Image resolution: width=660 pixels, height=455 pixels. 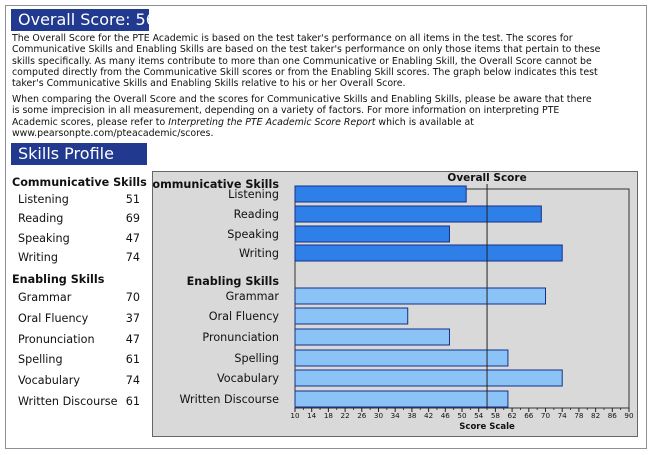 What do you see at coordinates (412, 415) in the screenshot?
I see `x-tick-label: 38` at bounding box center [412, 415].